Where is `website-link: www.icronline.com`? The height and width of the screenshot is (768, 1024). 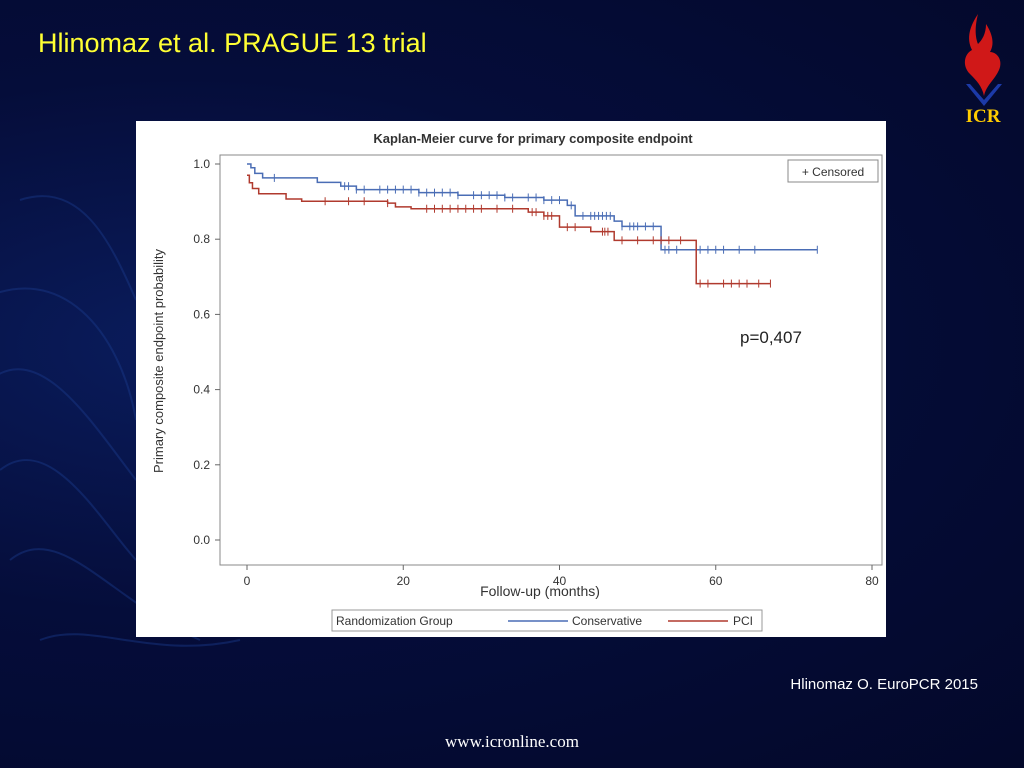 website-link: www.icronline.com is located at coordinates (512, 741).